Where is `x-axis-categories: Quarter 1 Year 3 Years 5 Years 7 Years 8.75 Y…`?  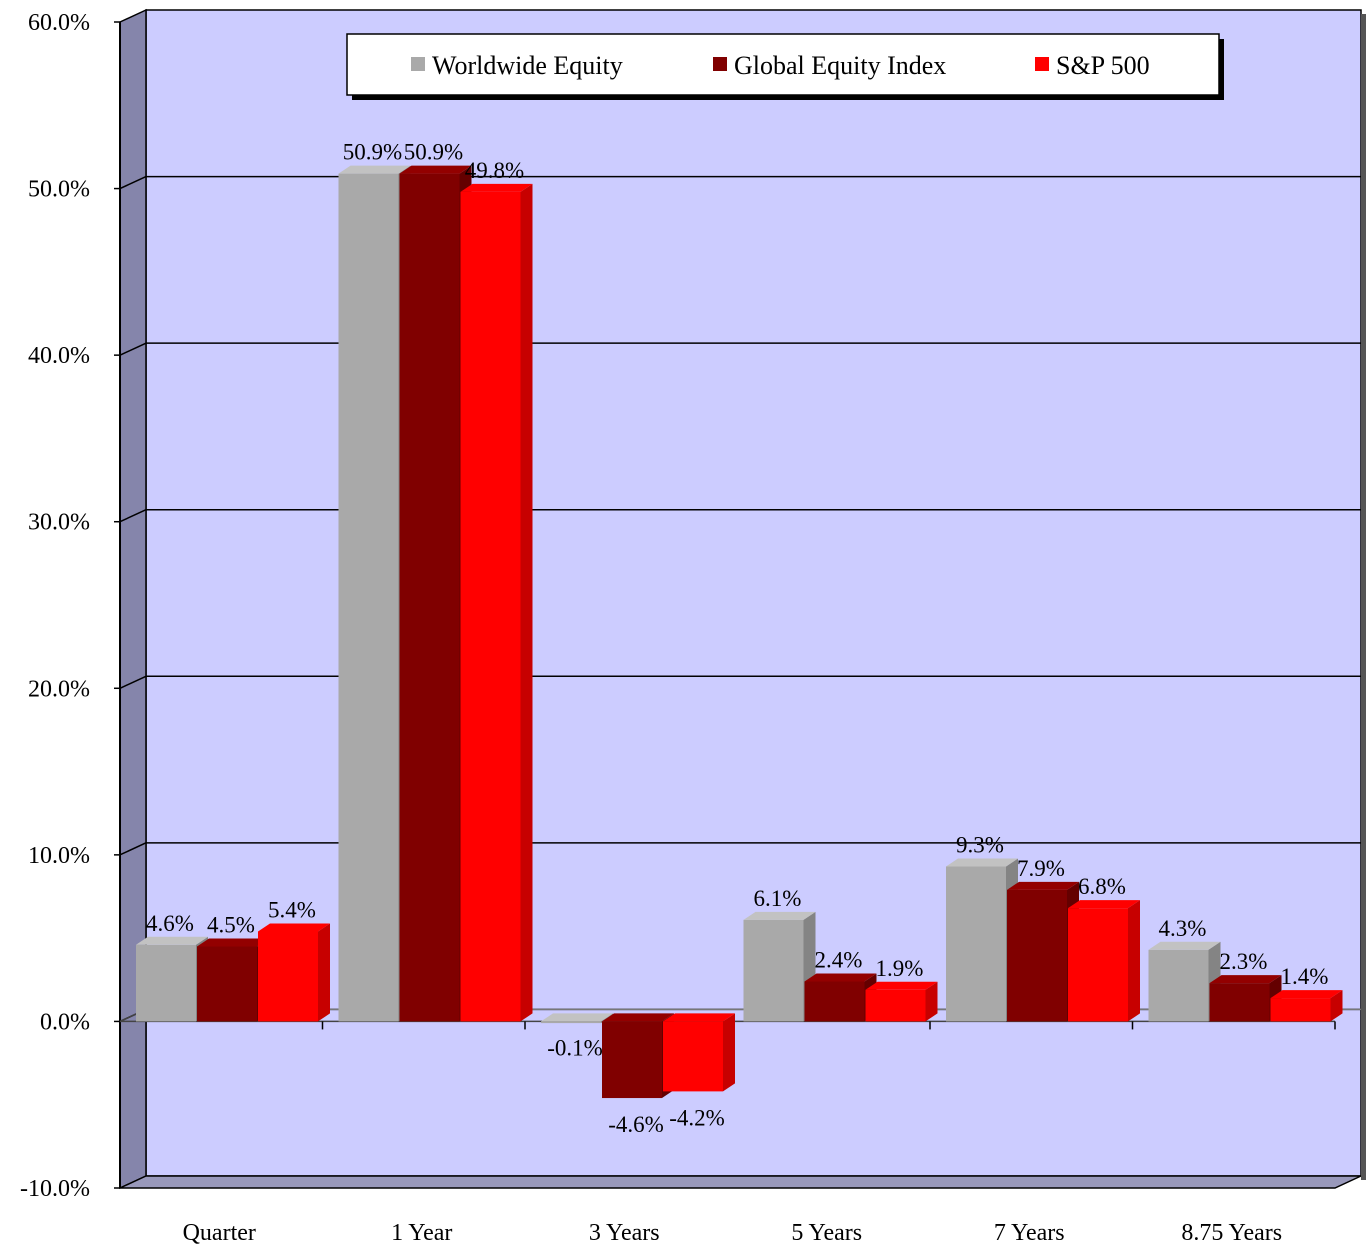
x-axis-categories: Quarter 1 Year 3 Years 5 Years 7 Years 8.75 Y… is located at coordinates (732, 1232).